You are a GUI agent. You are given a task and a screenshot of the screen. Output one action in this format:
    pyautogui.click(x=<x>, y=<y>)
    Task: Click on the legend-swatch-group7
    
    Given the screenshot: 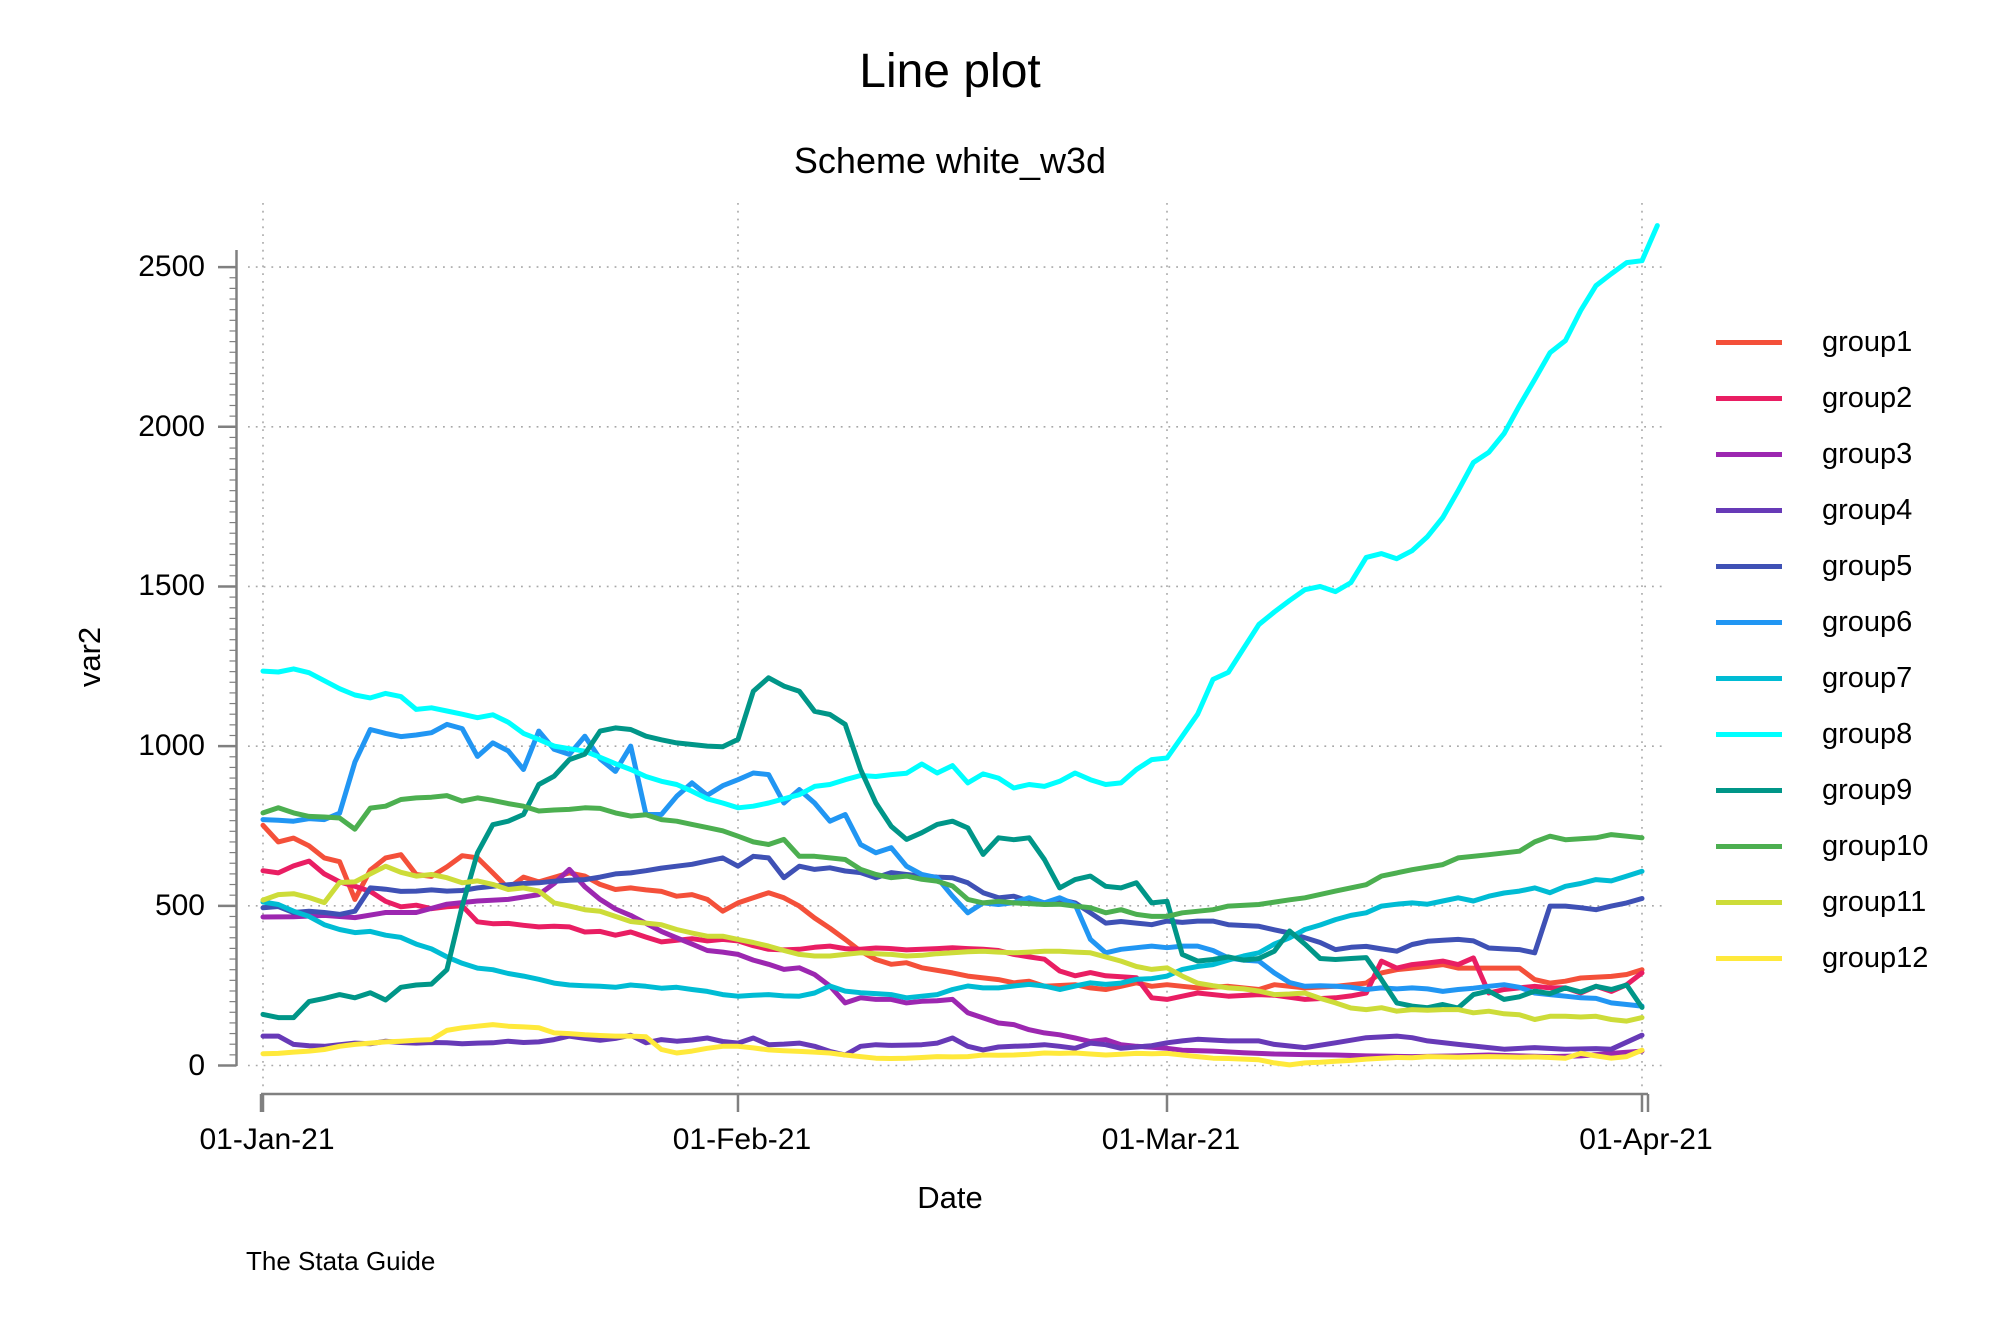 What is the action you would take?
    pyautogui.click(x=1749, y=678)
    